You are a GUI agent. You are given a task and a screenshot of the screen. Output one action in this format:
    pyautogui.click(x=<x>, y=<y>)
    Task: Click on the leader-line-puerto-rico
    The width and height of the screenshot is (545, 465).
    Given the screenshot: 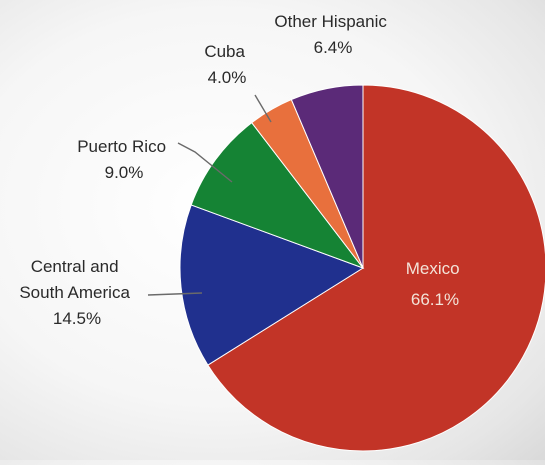 What is the action you would take?
    pyautogui.click(x=205, y=162)
    